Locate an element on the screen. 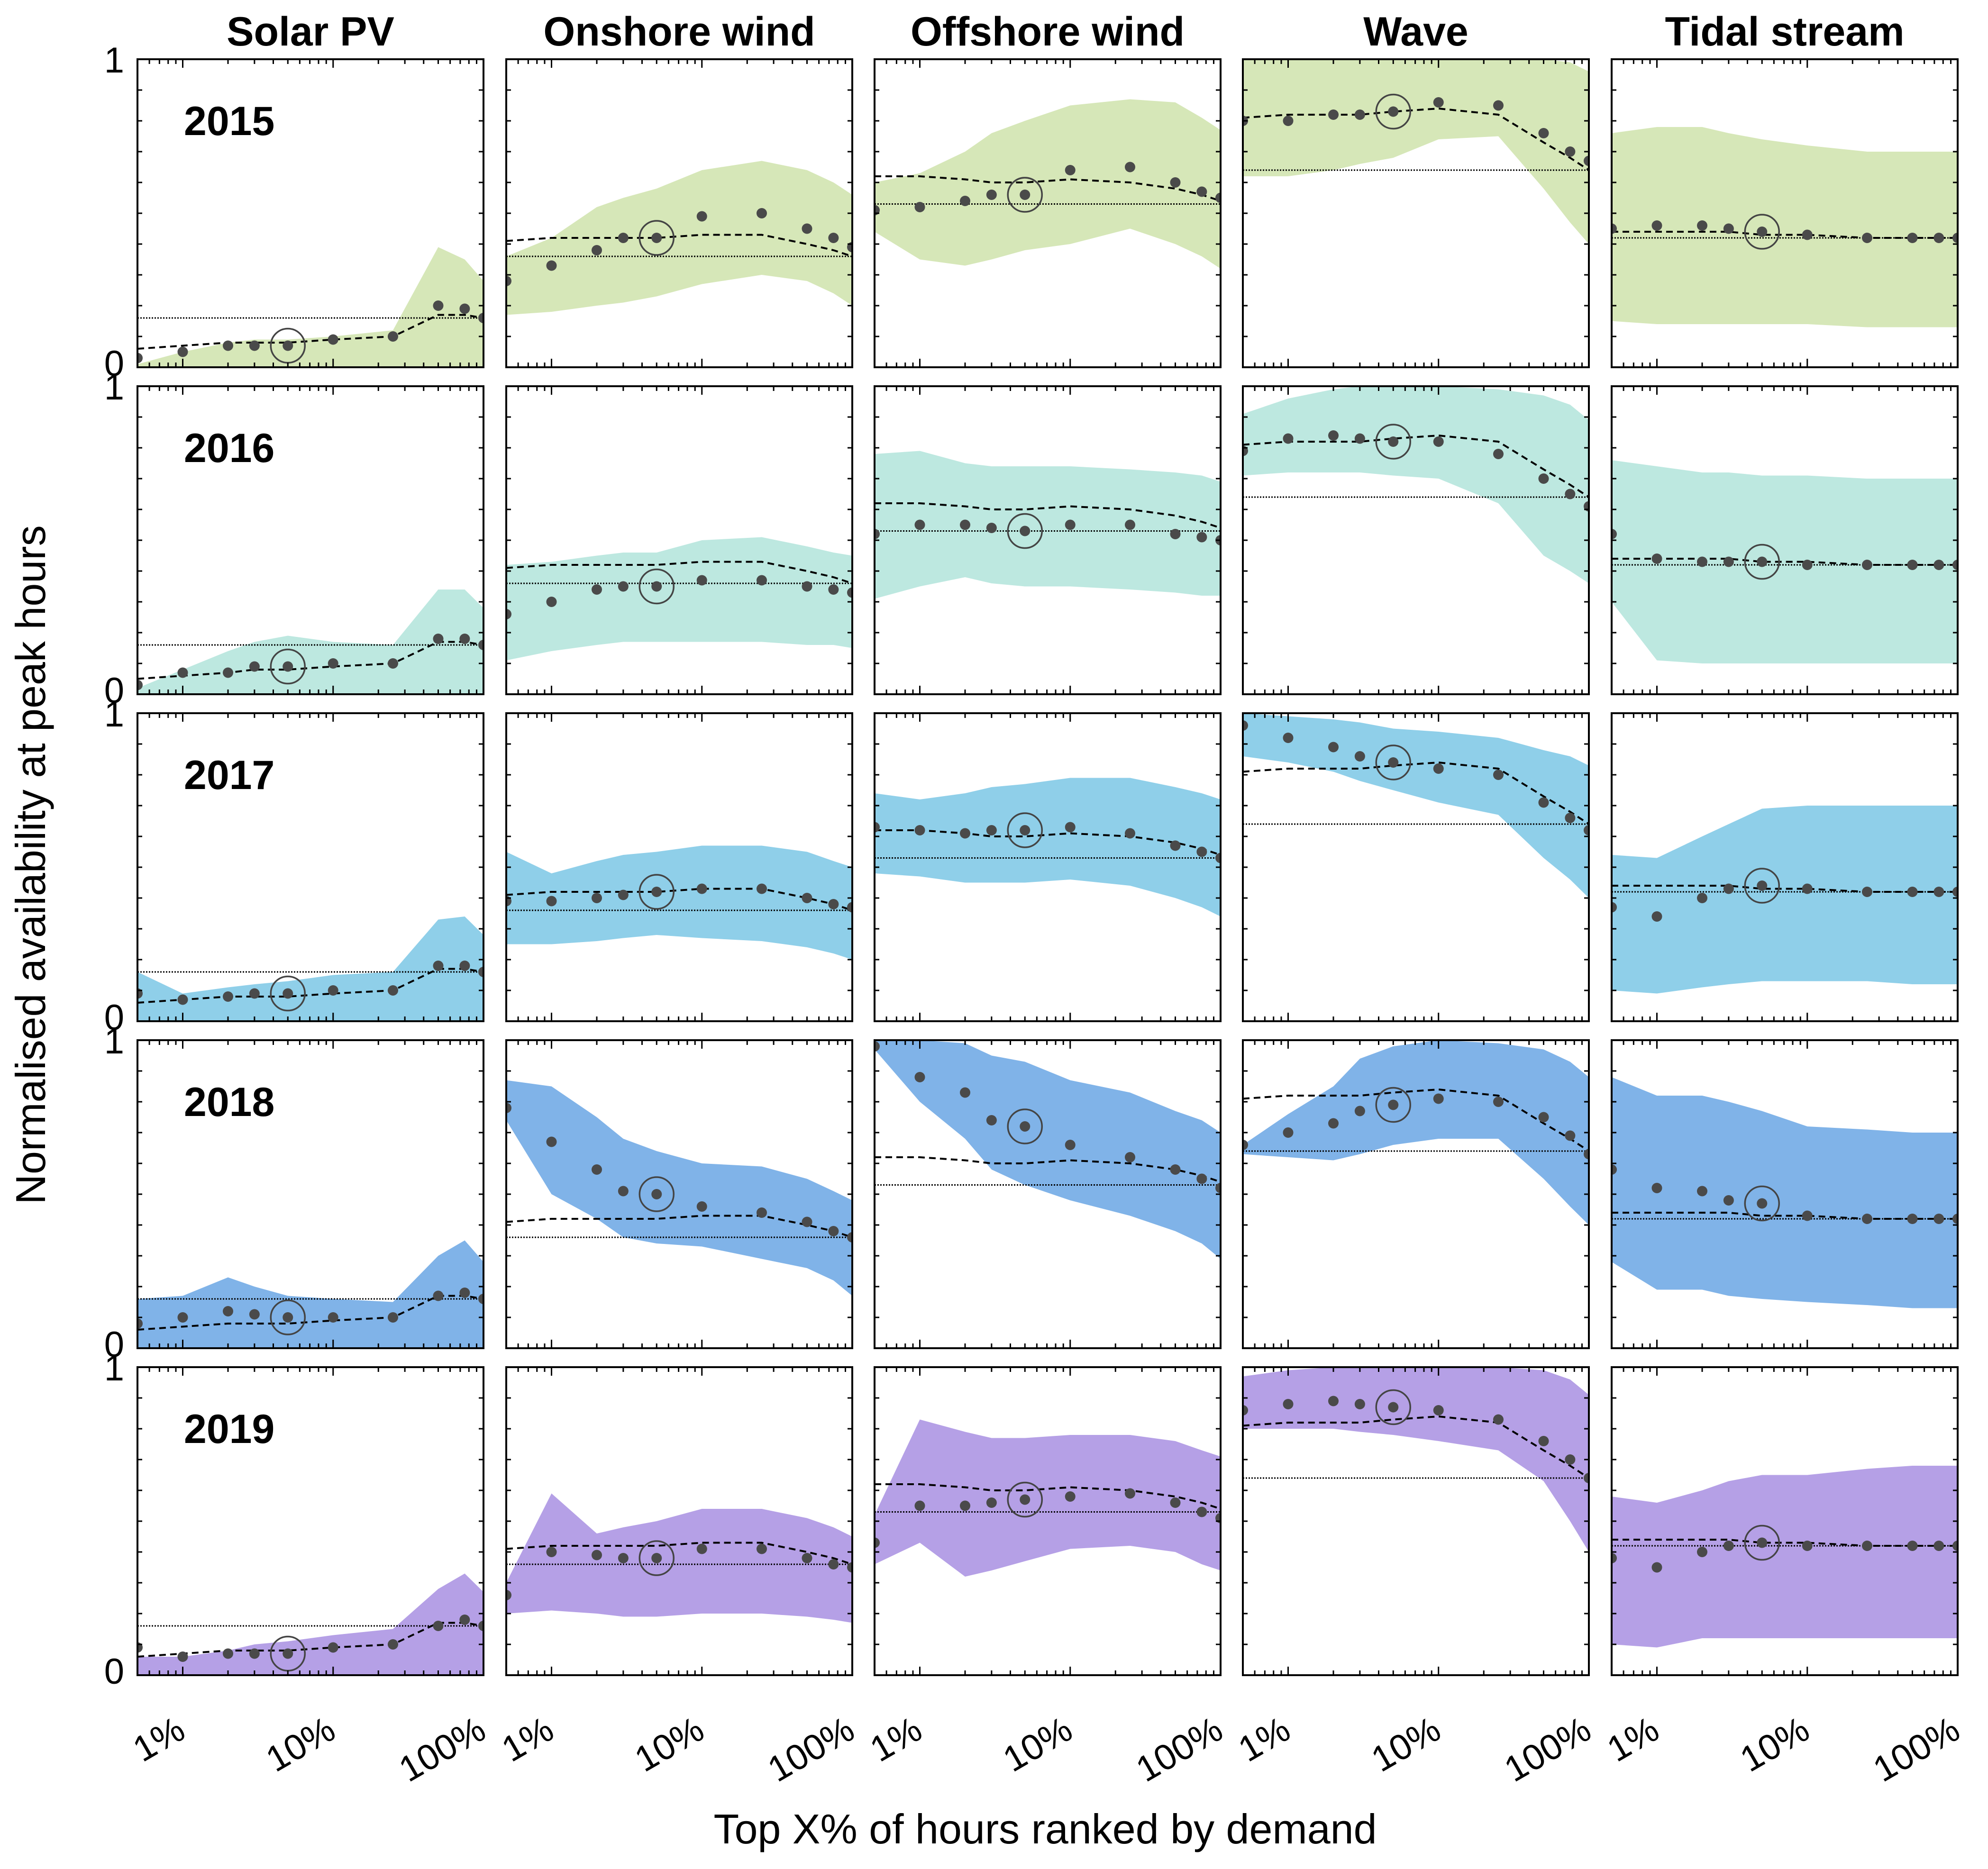 The width and height of the screenshot is (1988, 1869). panel-2015-onshore-wind is located at coordinates (679, 213).